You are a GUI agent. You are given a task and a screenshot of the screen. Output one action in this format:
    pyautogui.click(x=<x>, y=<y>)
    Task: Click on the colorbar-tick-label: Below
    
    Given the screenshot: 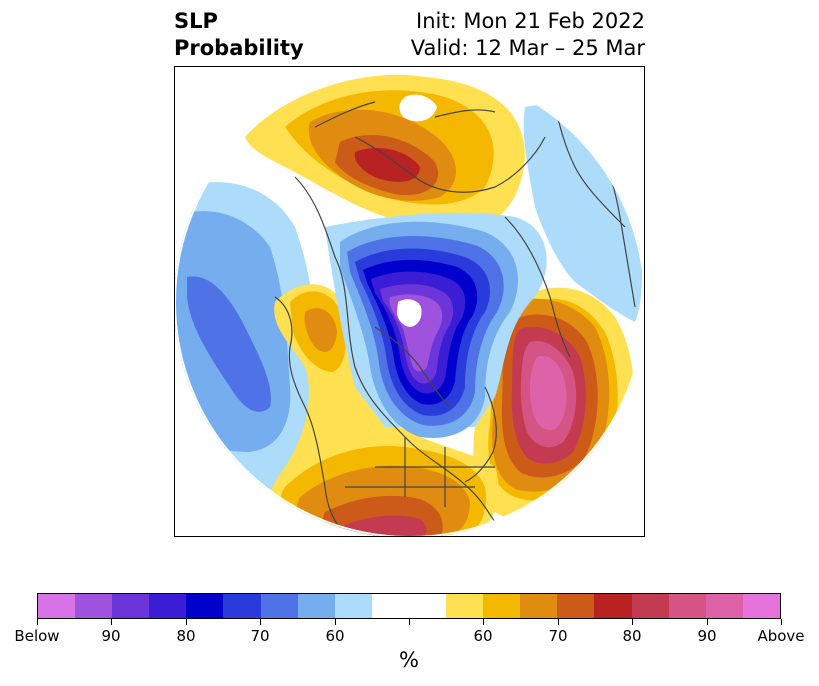 What is the action you would take?
    pyautogui.click(x=37, y=636)
    